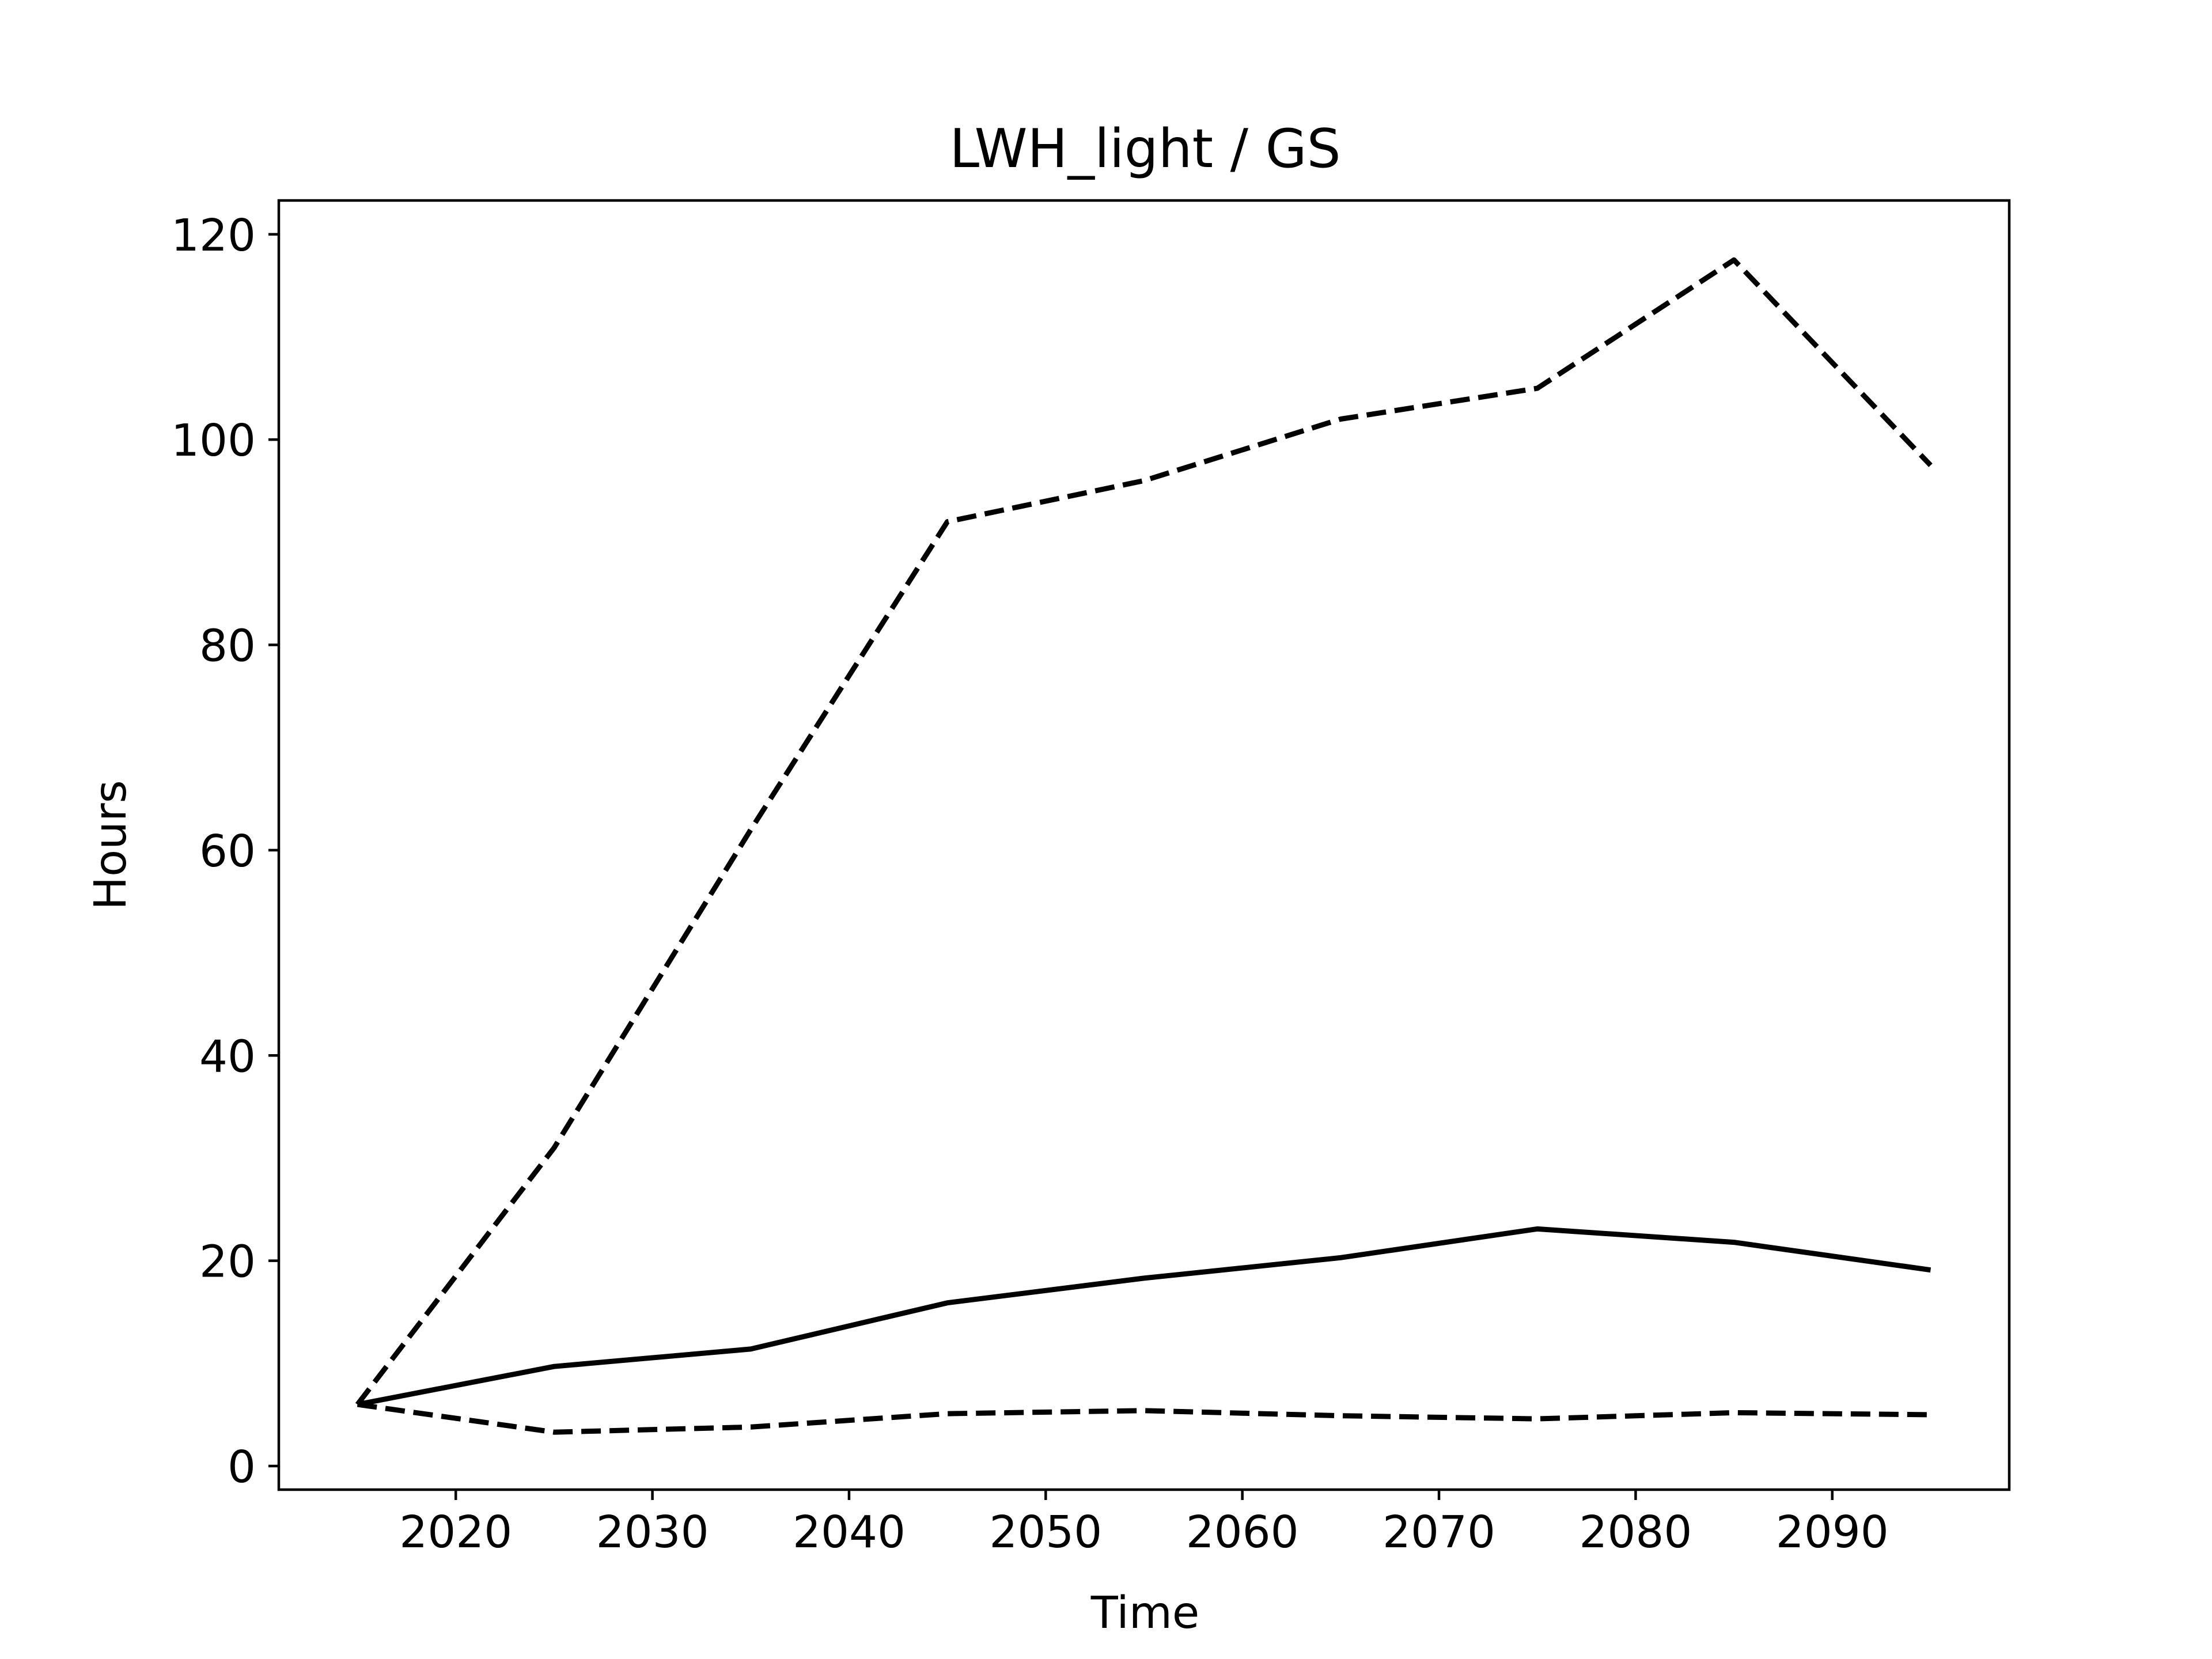 This screenshot has width=2212, height=1659. Describe the element at coordinates (1635, 1532) in the screenshot. I see `x-tick-label: 2080` at that location.